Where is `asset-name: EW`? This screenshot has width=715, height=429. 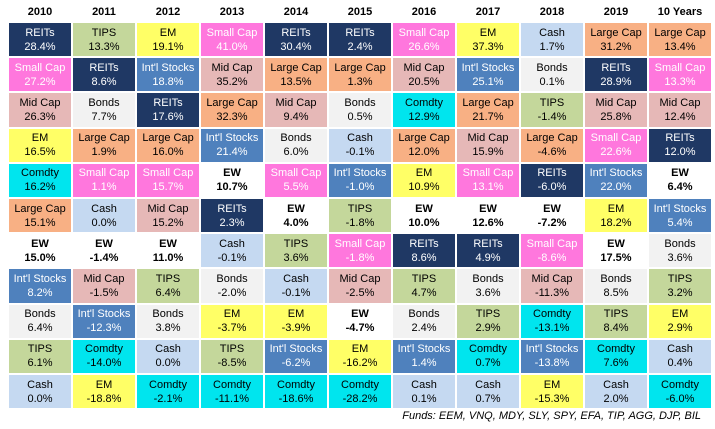
asset-name: EW is located at coordinates (680, 173).